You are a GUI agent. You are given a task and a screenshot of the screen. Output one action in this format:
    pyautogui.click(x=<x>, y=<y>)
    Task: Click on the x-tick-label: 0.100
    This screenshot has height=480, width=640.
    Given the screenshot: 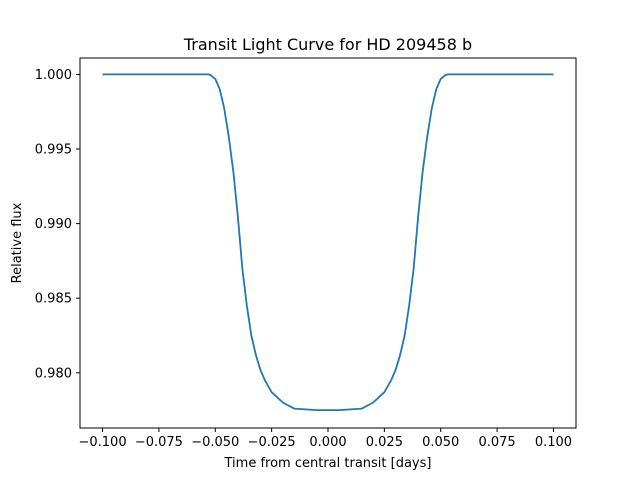 What is the action you would take?
    pyautogui.click(x=553, y=442)
    